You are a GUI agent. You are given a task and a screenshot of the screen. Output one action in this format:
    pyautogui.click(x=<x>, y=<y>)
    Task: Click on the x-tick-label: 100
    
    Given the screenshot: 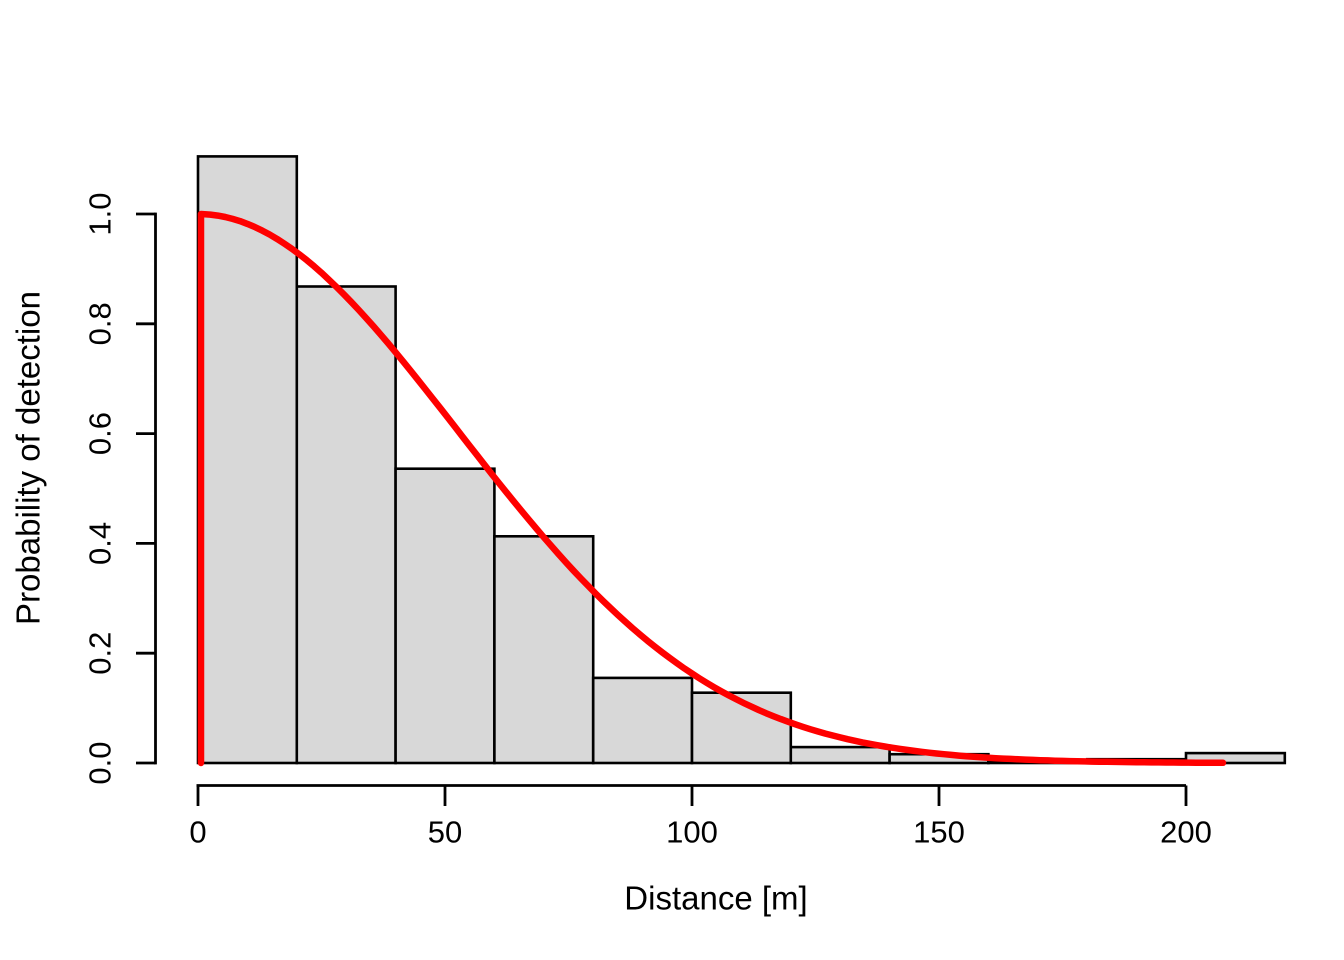 What is the action you would take?
    pyautogui.click(x=692, y=832)
    